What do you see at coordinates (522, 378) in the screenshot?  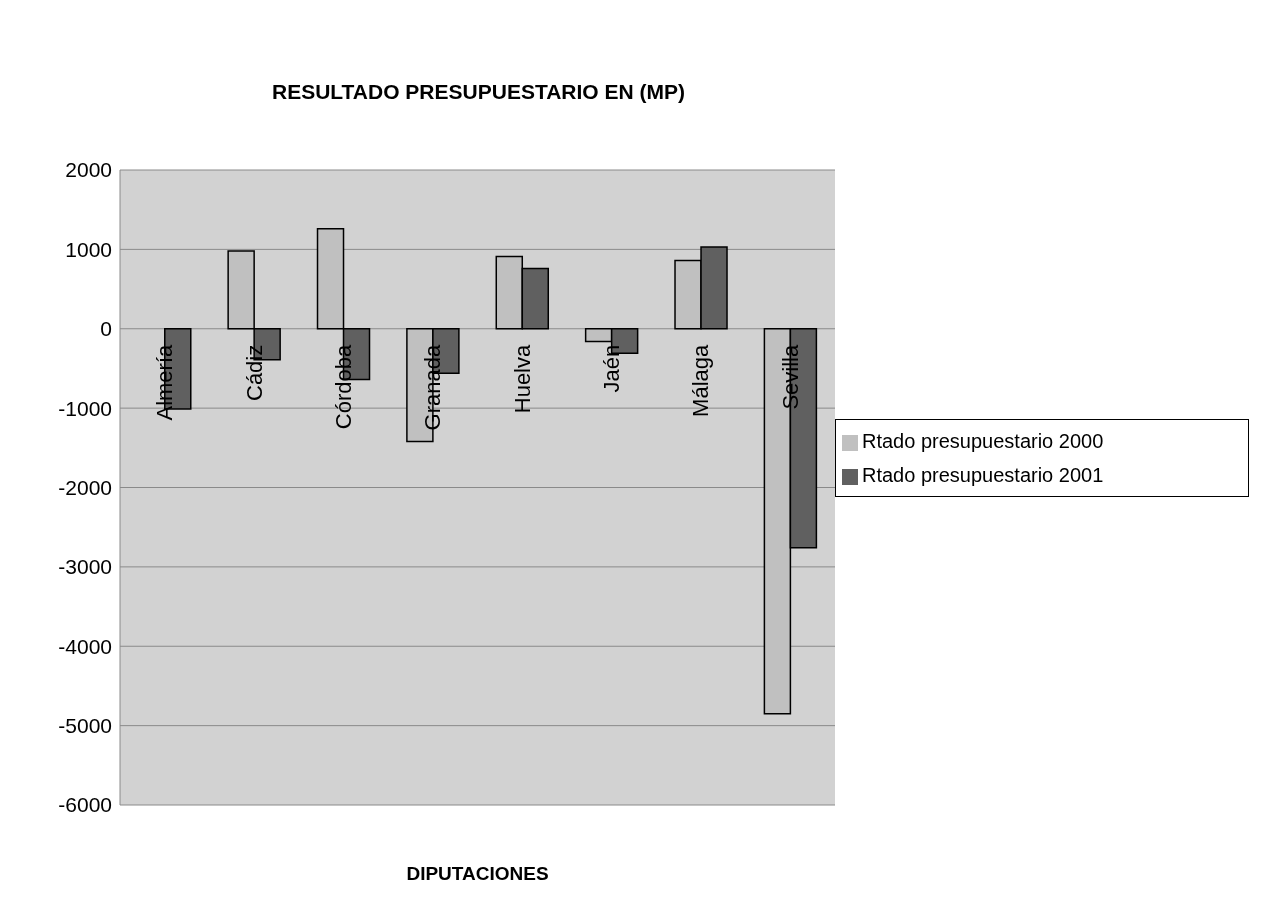 I see `x-tick-label: Huelva` at bounding box center [522, 378].